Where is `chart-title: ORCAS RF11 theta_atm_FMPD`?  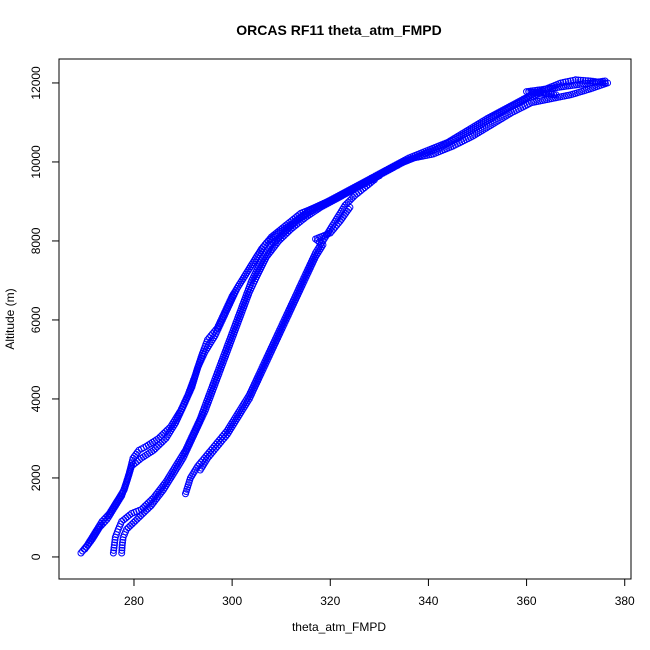 chart-title: ORCAS RF11 theta_atm_FMPD is located at coordinates (338, 30).